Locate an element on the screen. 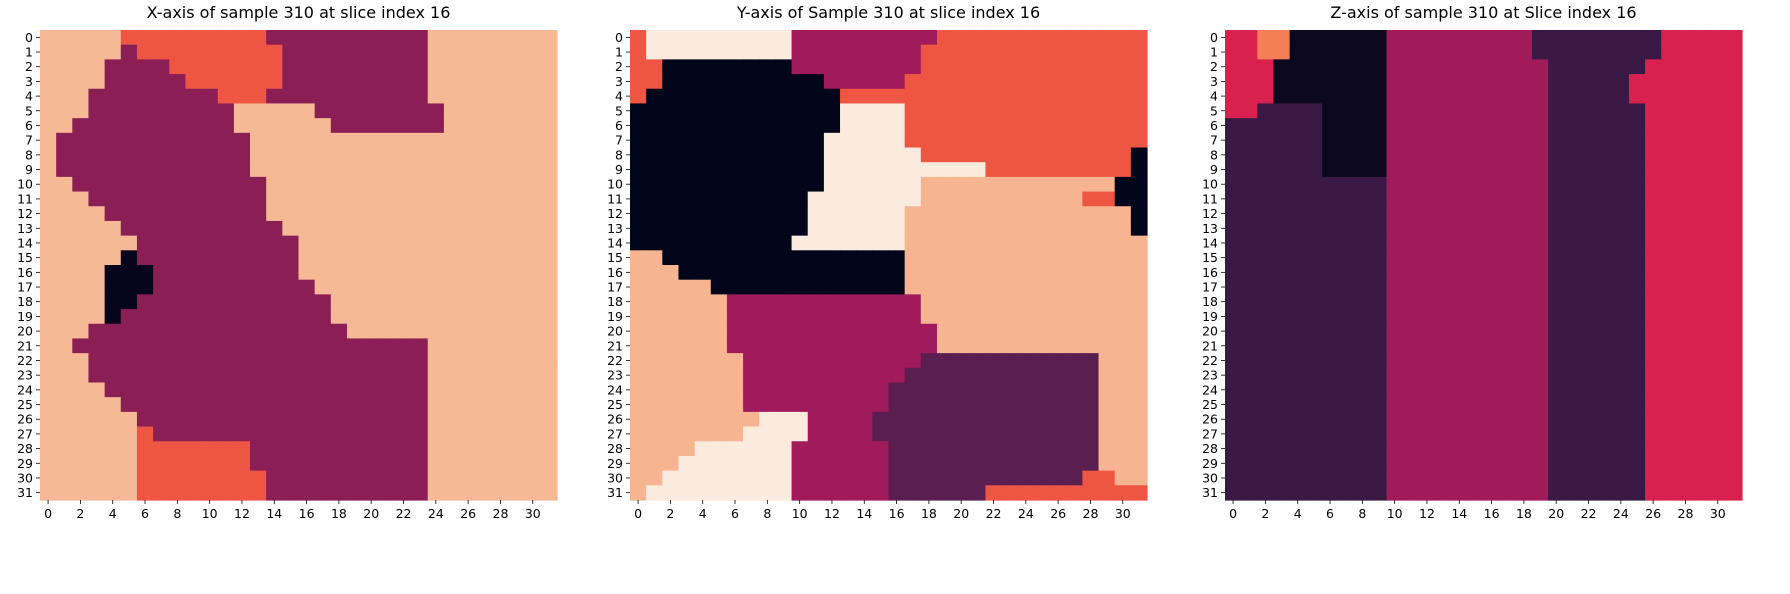 The image size is (1790, 594). y-tick-label: 19 is located at coordinates (1210, 316).